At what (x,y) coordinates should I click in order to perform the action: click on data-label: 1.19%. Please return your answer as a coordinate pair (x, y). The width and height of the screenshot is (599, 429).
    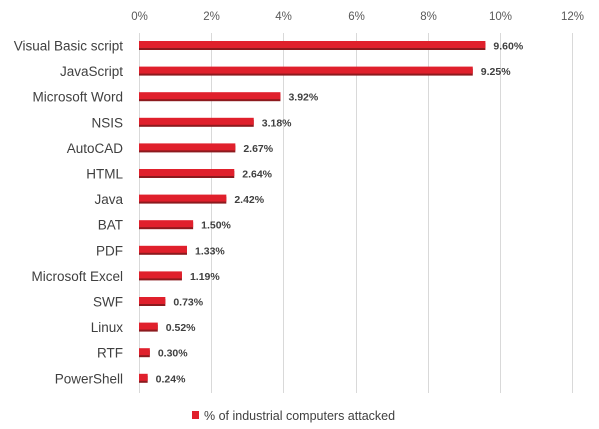
    Looking at the image, I should click on (205, 277).